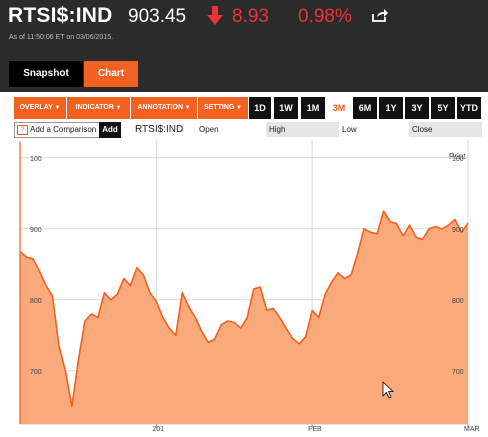 The width and height of the screenshot is (488, 437). Describe the element at coordinates (250, 16) in the screenshot. I see `price-change: 8.93` at that location.